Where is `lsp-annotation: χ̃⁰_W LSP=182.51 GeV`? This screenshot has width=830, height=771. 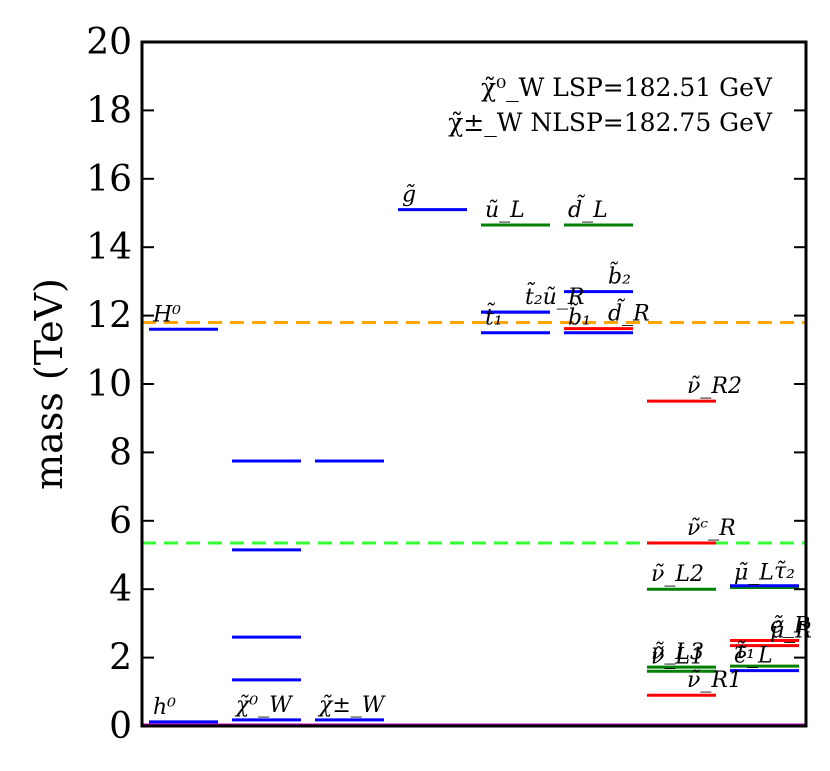 lsp-annotation: χ̃⁰_W LSP=182.51 GeV is located at coordinates (627, 87).